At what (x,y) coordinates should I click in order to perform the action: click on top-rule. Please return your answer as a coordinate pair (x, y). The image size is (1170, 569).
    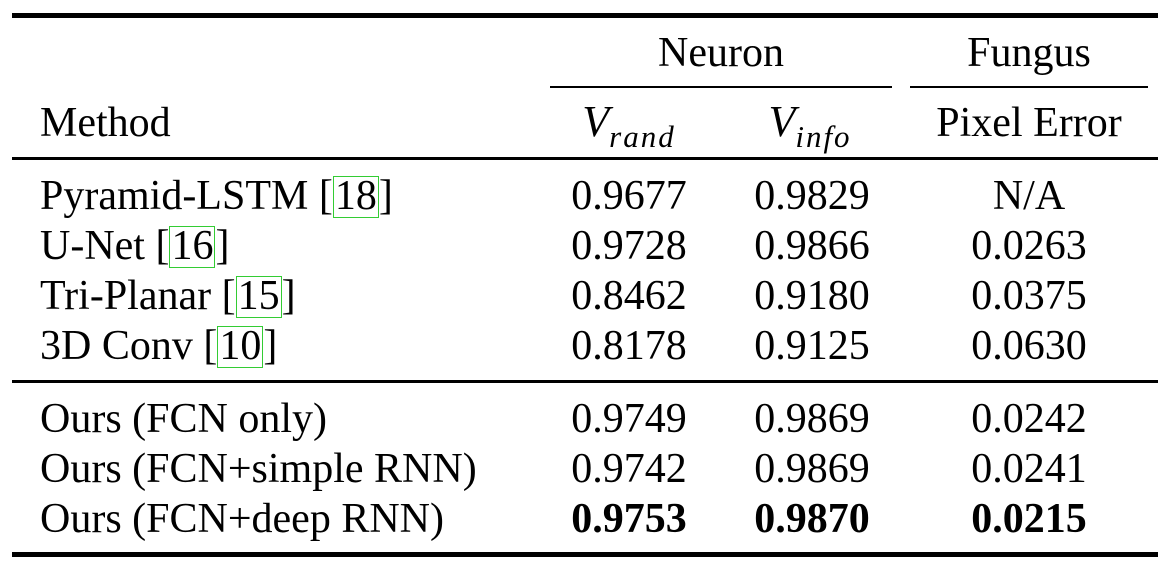
    Looking at the image, I should click on (585, 15).